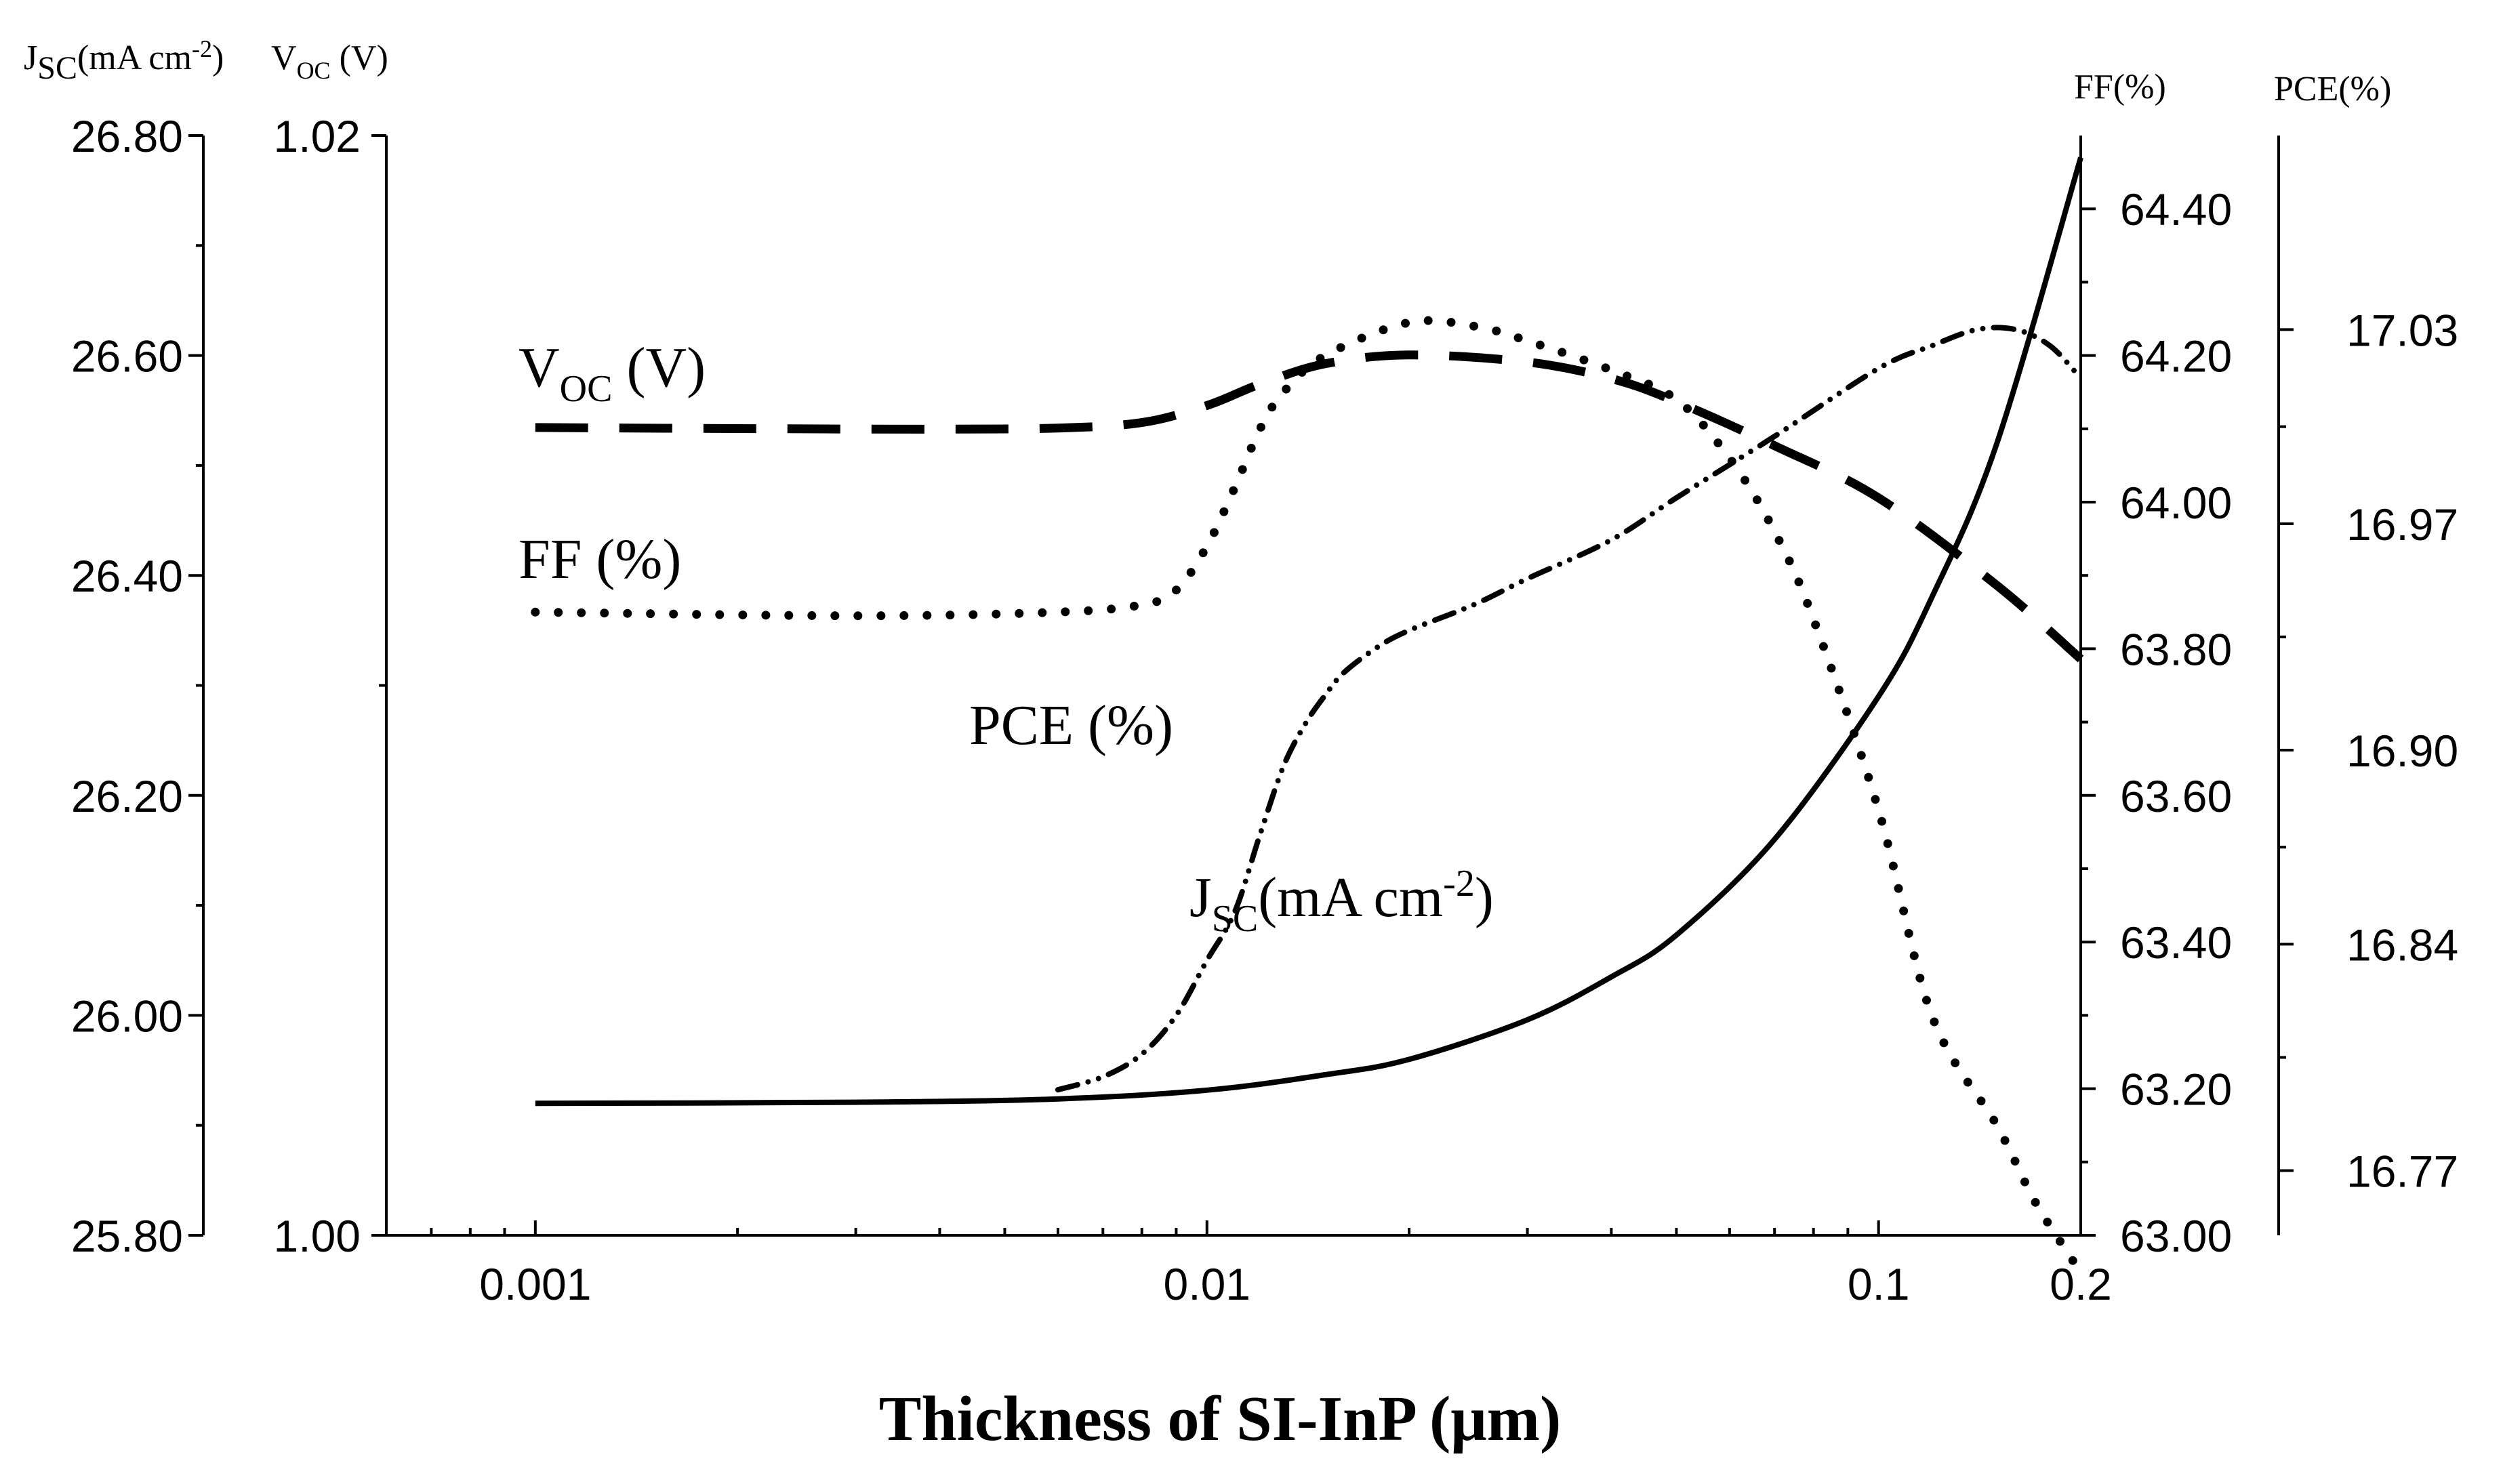  Describe the element at coordinates (2176, 943) in the screenshot. I see `ff-tick-label: 63.40` at that location.